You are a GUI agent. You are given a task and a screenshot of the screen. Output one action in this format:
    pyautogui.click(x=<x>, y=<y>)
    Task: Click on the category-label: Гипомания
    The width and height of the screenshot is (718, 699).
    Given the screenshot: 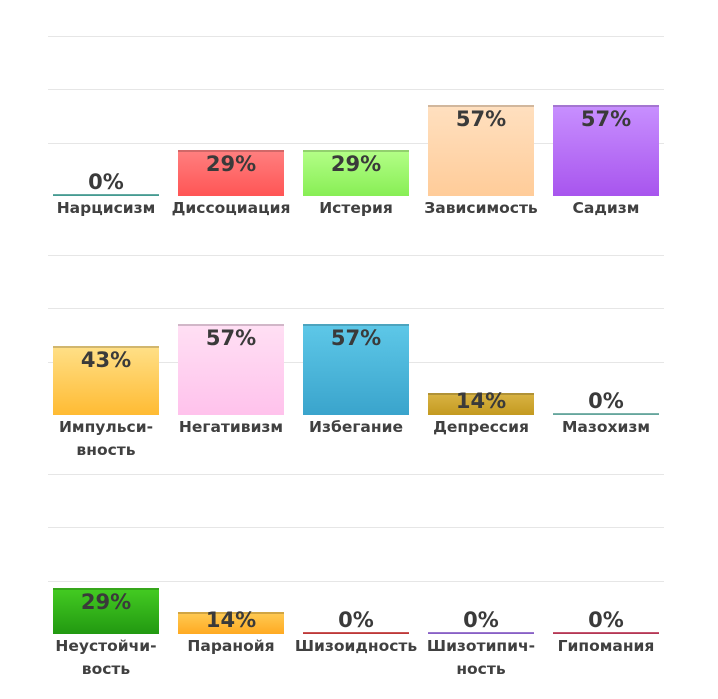 What is the action you would take?
    pyautogui.click(x=606, y=646)
    